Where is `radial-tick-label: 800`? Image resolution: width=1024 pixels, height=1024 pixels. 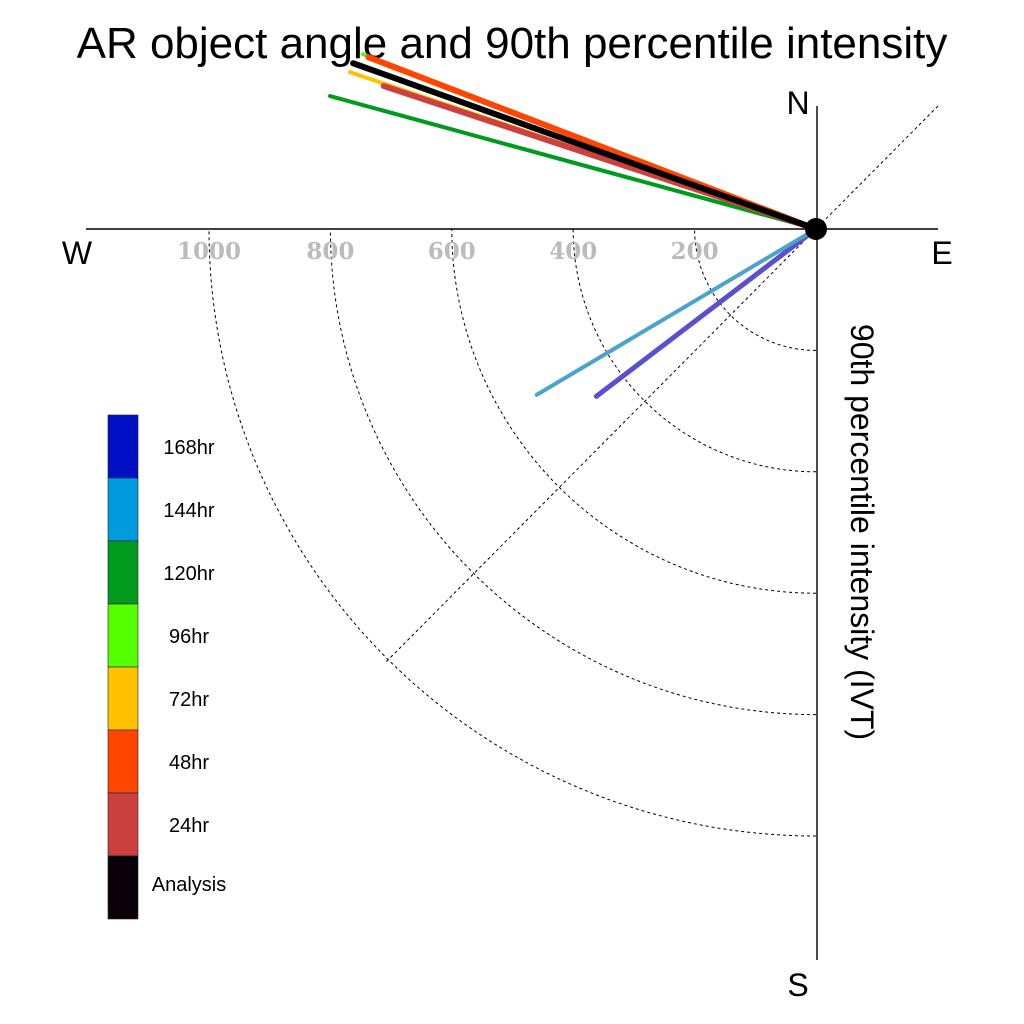 radial-tick-label: 800 is located at coordinates (330, 251).